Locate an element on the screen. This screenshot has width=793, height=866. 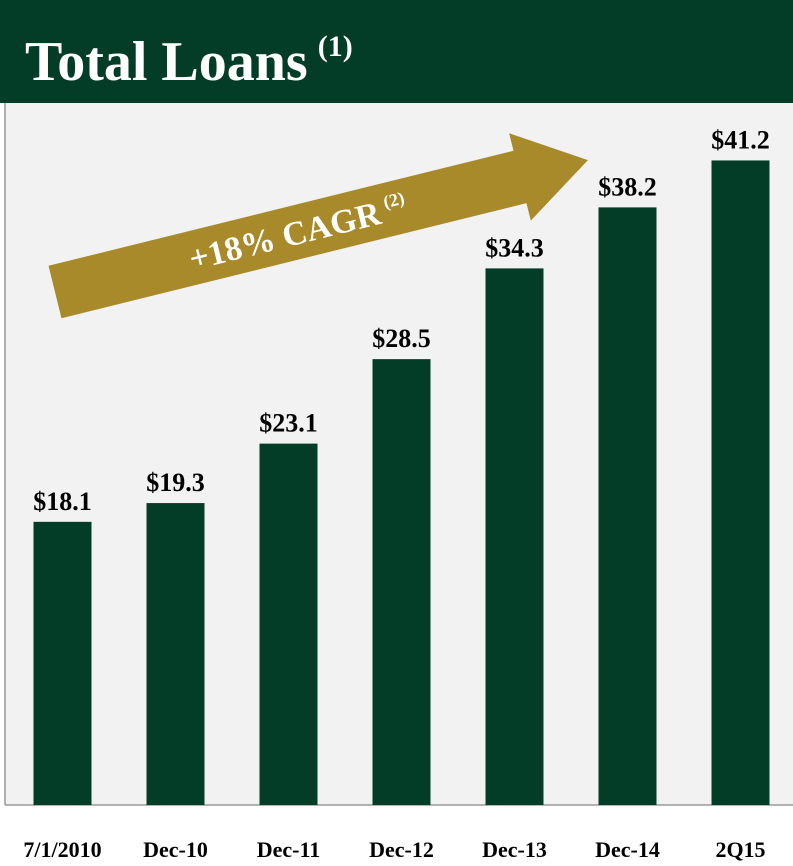
header-band is located at coordinates (396, 51).